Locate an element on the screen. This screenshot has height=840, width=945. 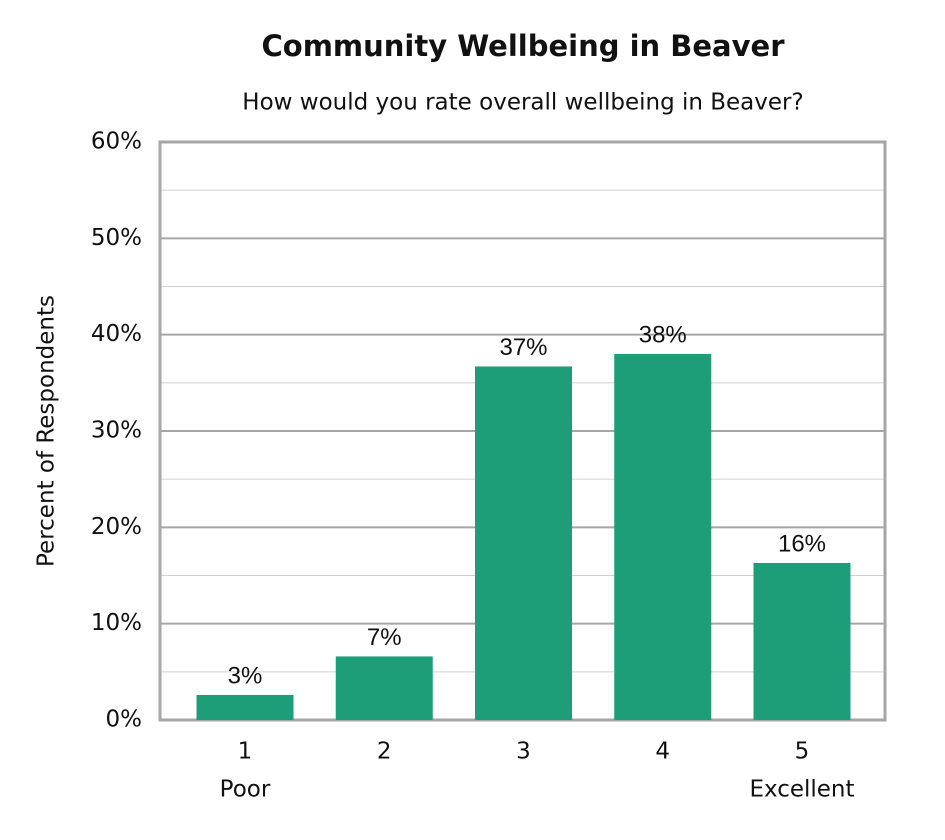
y-tick-label: 20% is located at coordinates (116, 527).